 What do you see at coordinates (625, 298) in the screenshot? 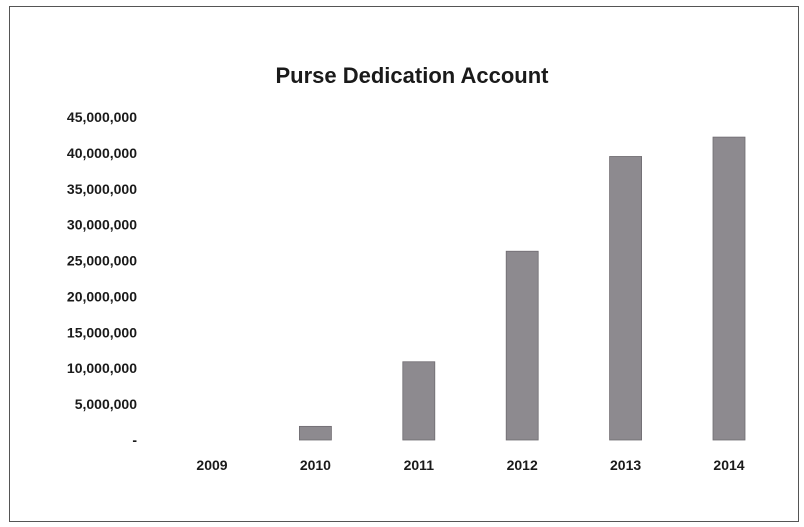
I see `bar-2013` at bounding box center [625, 298].